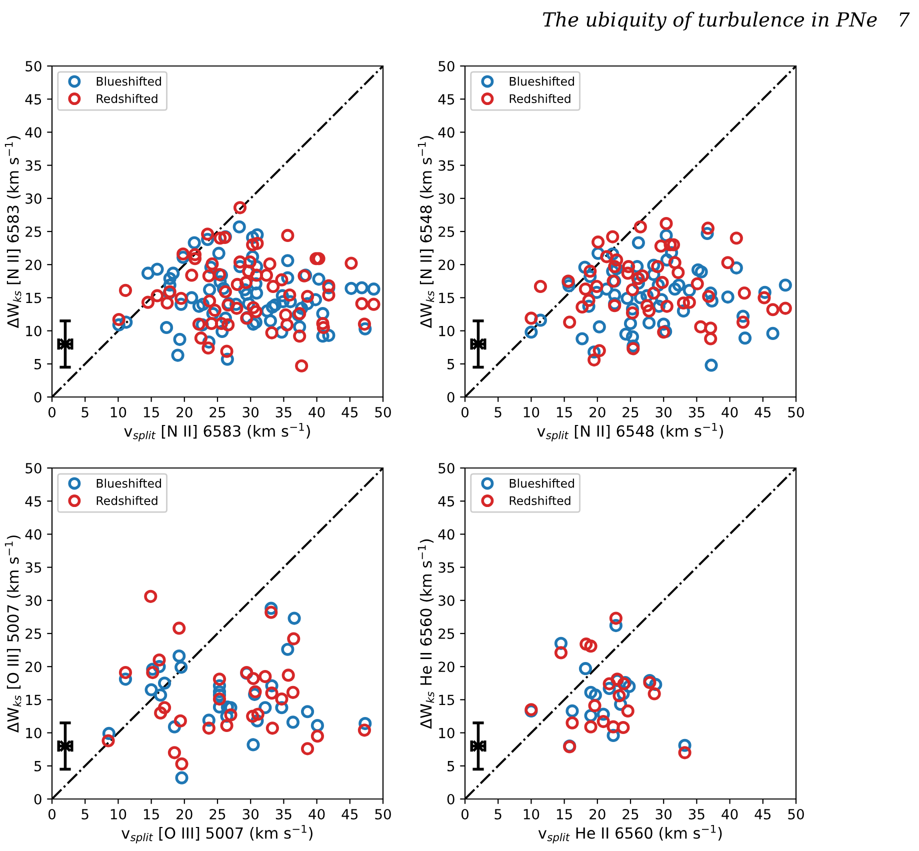 The image size is (919, 851). Describe the element at coordinates (905, 19) in the screenshot. I see `text: 7` at that location.